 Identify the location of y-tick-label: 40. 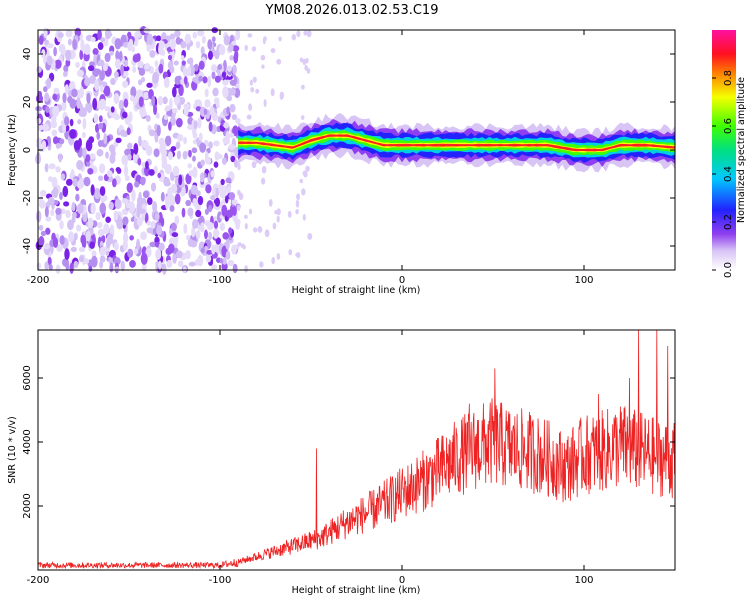
(27, 54).